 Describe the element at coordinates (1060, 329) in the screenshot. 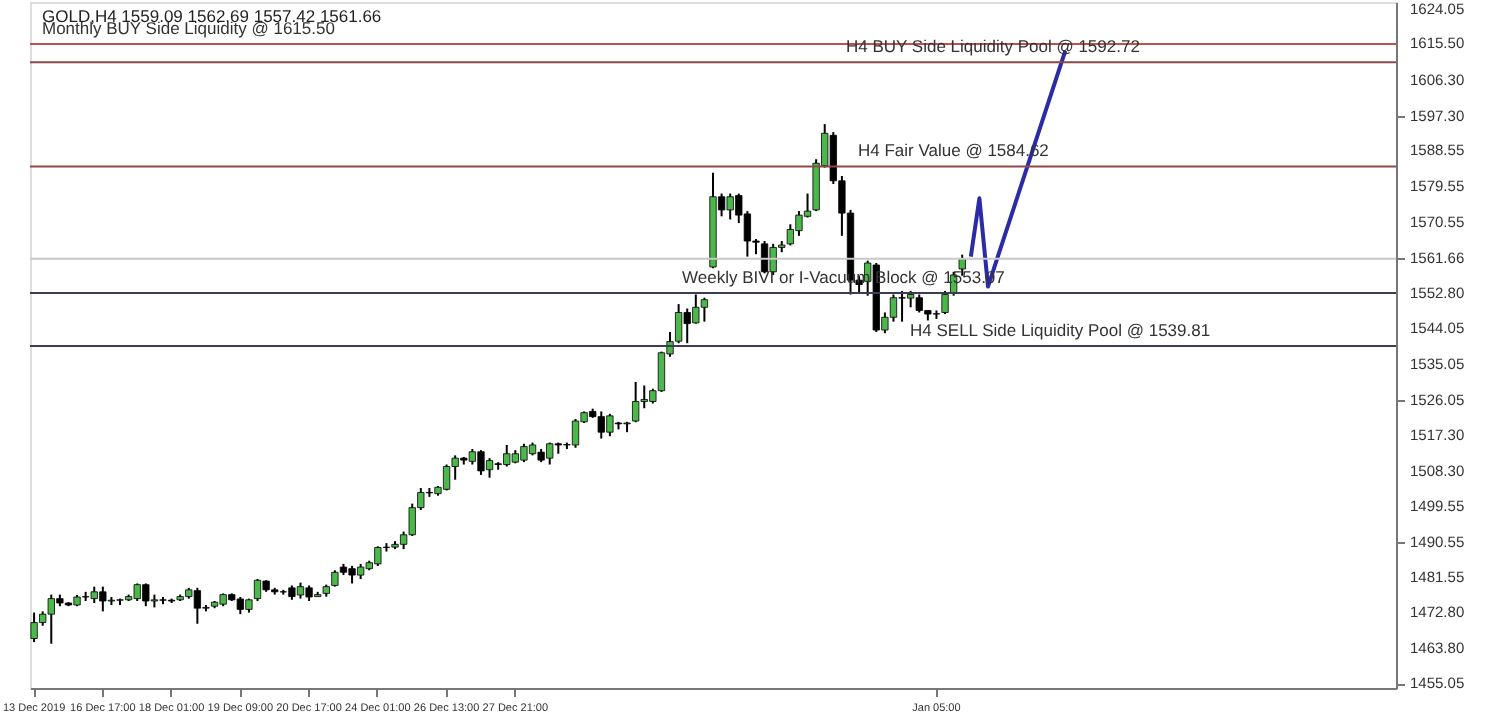

I see `ref-line-label: H4 SELL Side Liquidity Pool @ 1539.81` at that location.